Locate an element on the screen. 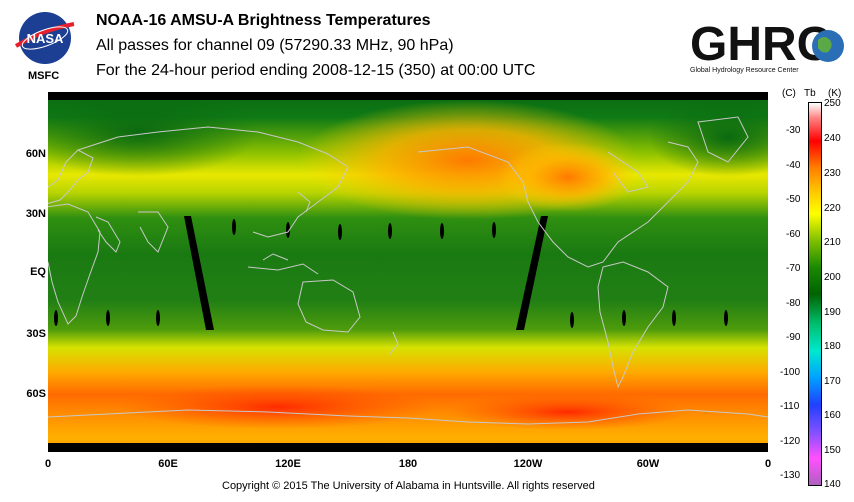  cb-k-210: 210 is located at coordinates (832, 242).